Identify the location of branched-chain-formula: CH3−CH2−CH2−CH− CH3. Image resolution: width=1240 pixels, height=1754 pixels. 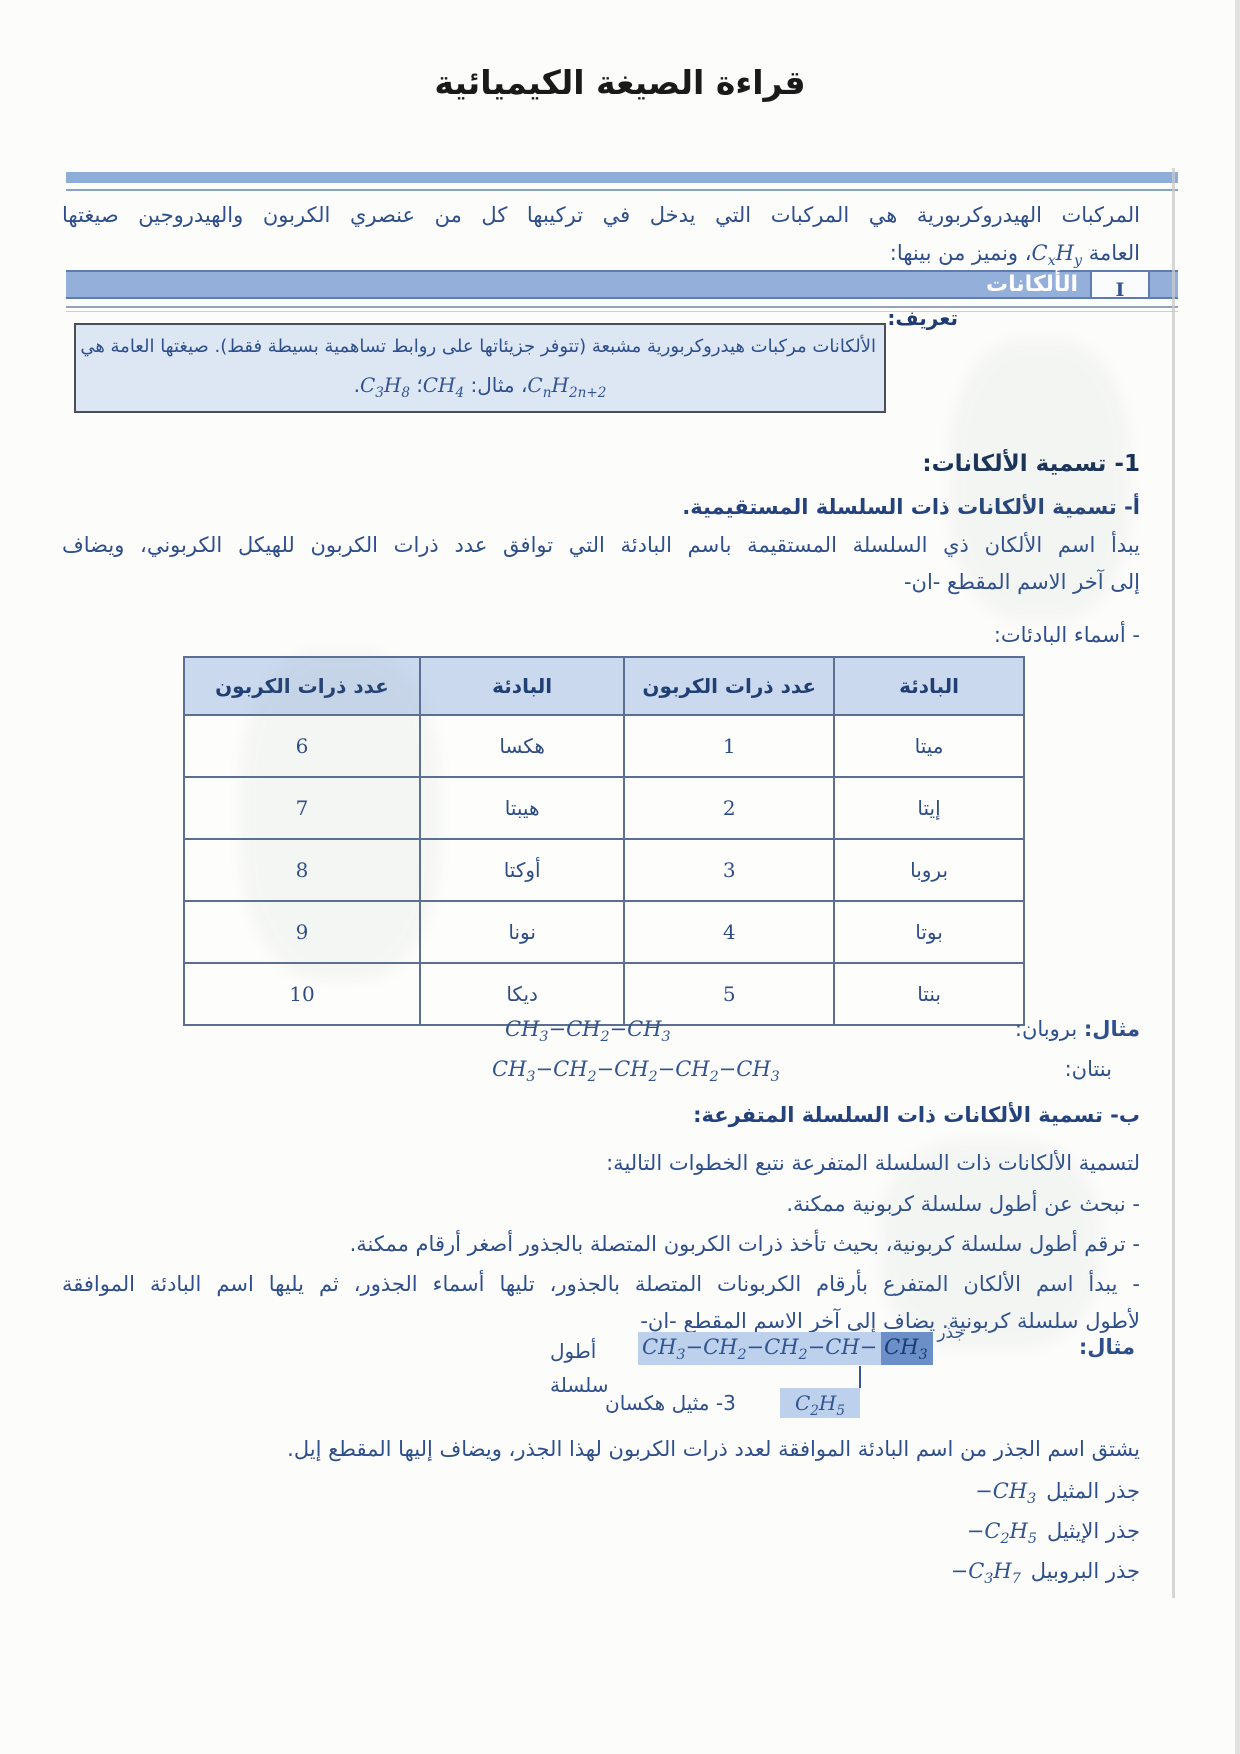
(785, 1351).